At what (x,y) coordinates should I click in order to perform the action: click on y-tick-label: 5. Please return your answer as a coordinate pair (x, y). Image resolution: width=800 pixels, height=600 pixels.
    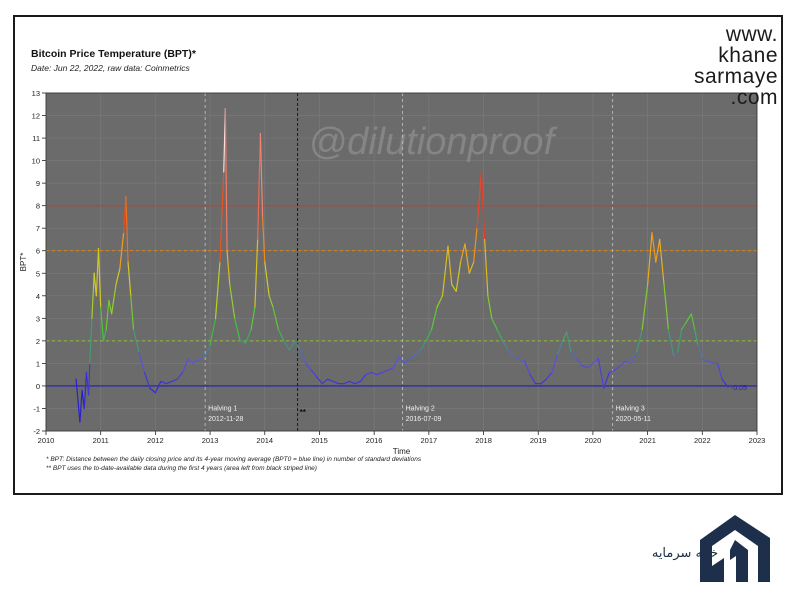
    Looking at the image, I should click on (38, 273).